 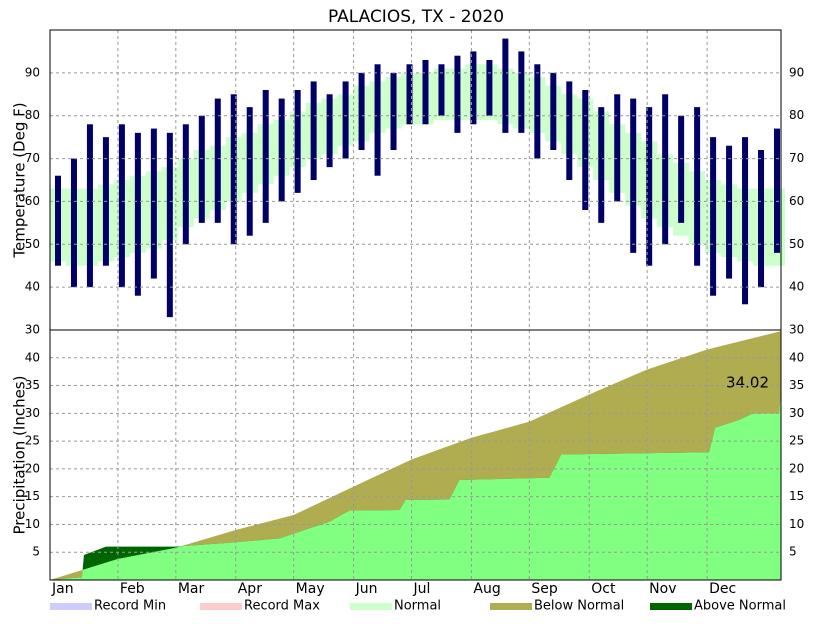 What do you see at coordinates (62, 589) in the screenshot?
I see `x-tick-label: Jan` at bounding box center [62, 589].